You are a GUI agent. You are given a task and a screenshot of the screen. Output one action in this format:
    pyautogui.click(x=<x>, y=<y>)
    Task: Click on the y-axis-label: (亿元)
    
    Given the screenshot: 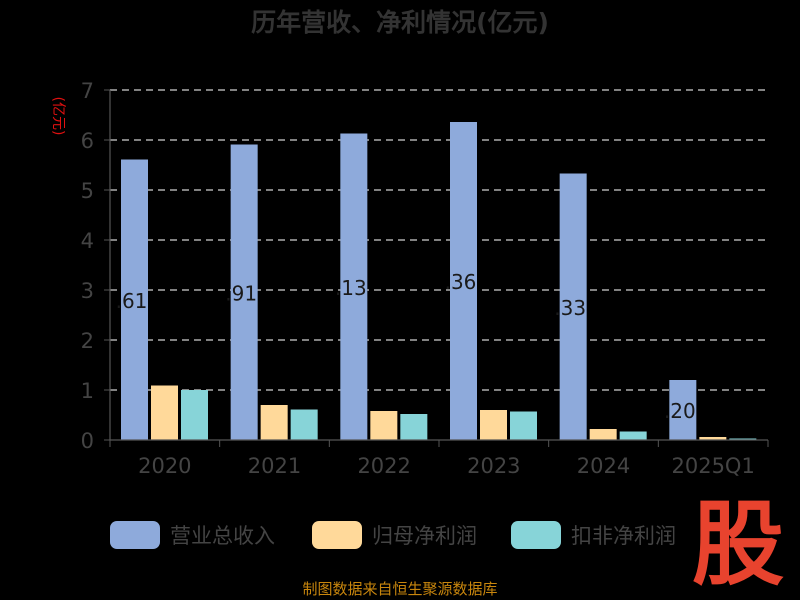 What is the action you would take?
    pyautogui.click(x=58, y=116)
    